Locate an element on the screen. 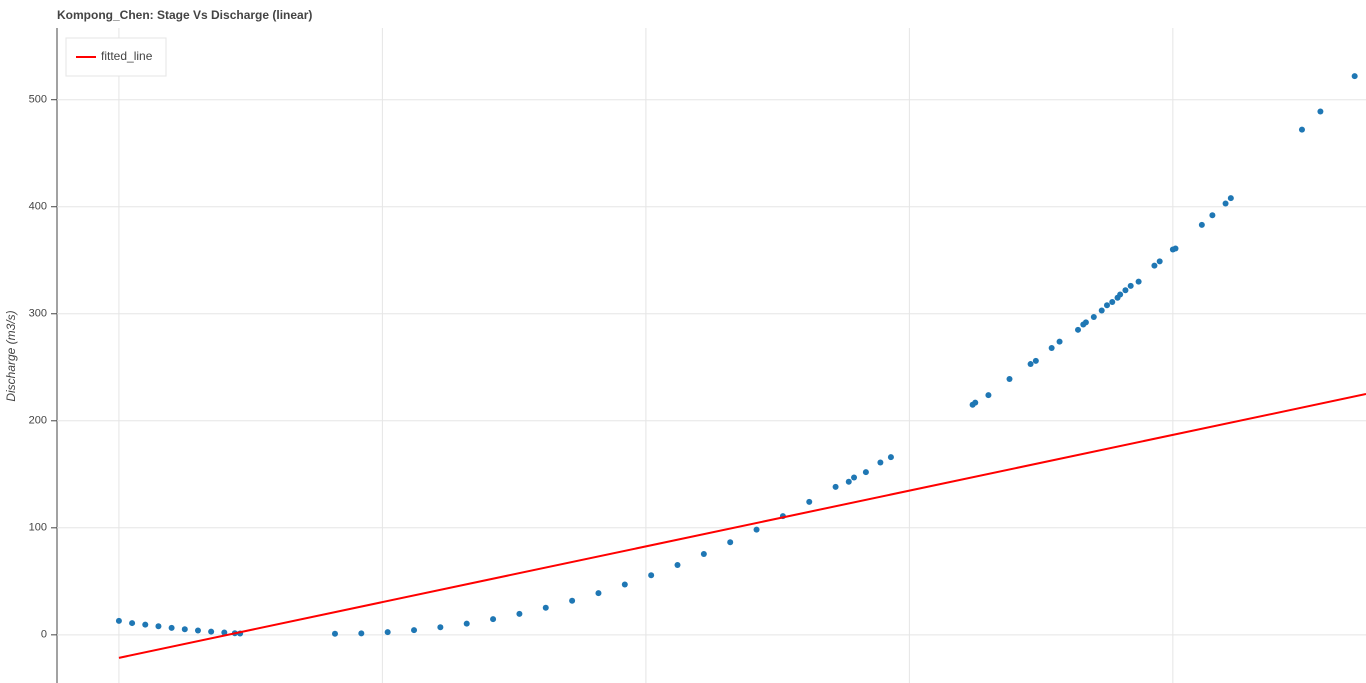  y-tick-label: 300 is located at coordinates (38, 314).